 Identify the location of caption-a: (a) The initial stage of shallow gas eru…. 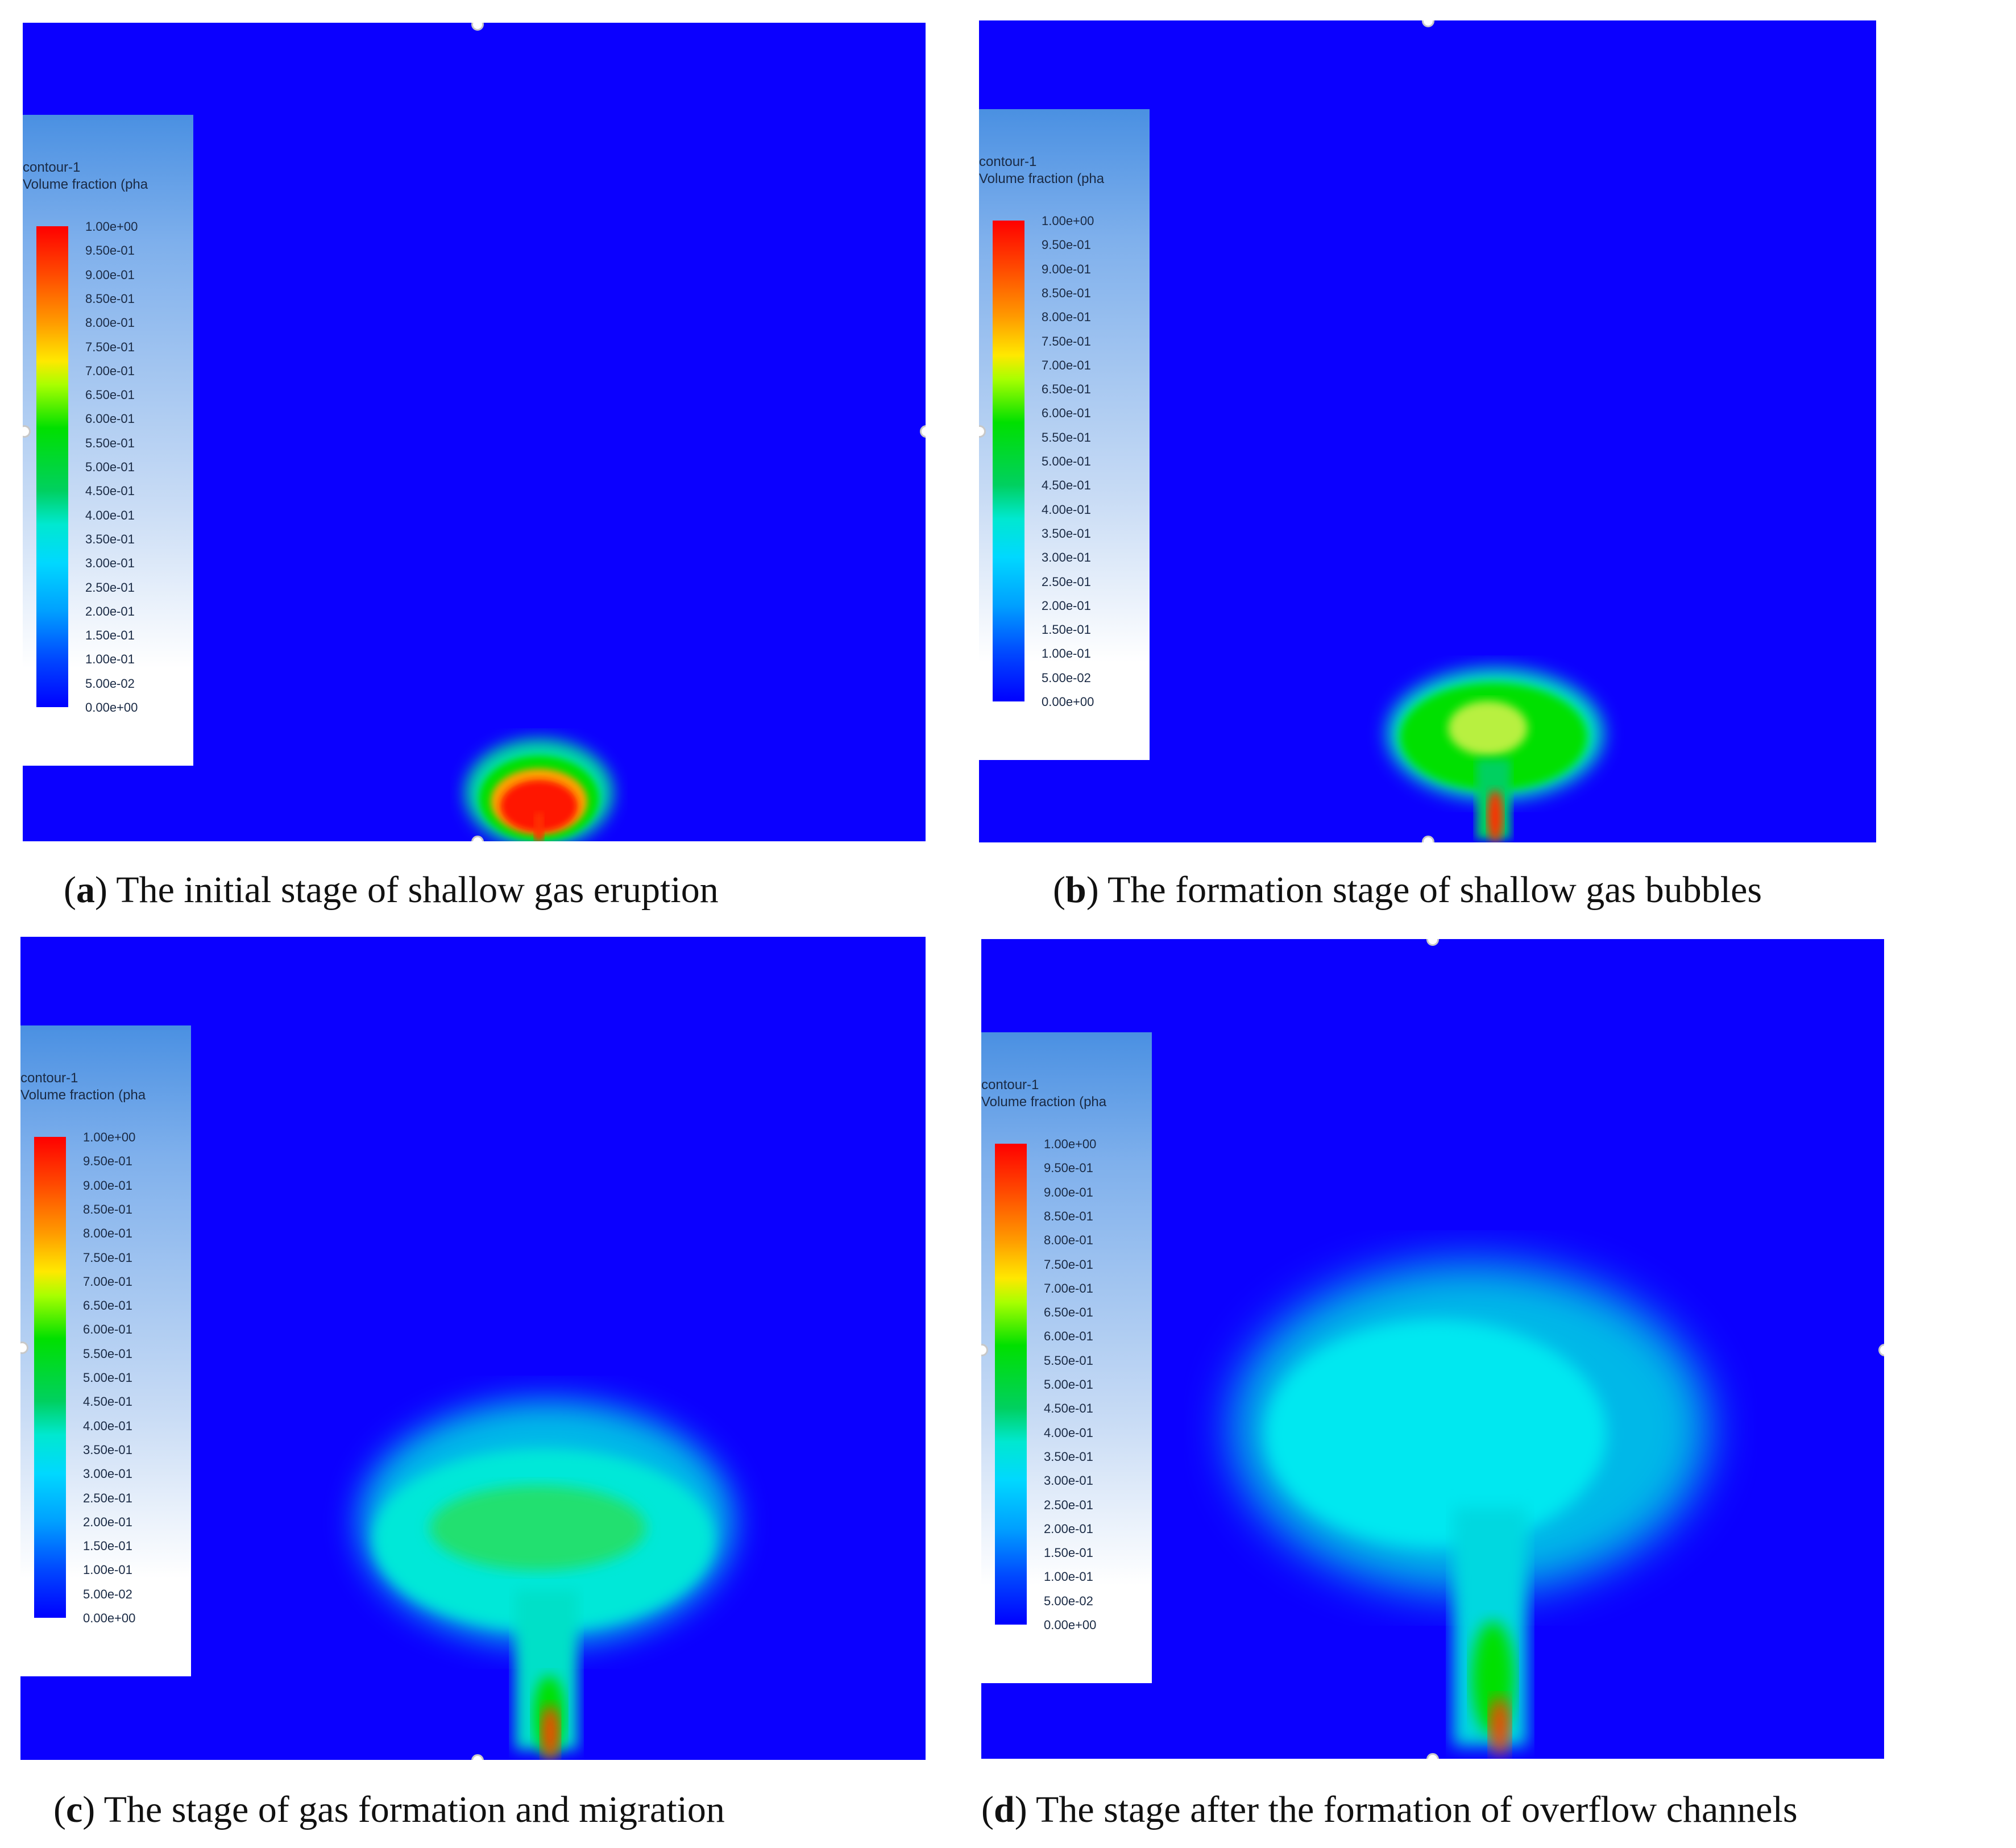
(391, 890).